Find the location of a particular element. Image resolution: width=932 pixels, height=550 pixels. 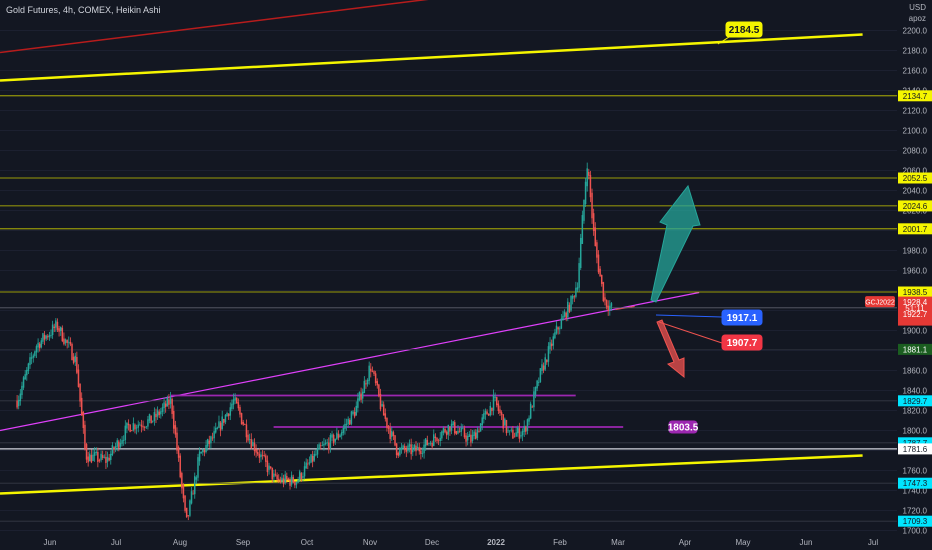

unit-label: apoz is located at coordinates (917, 18).